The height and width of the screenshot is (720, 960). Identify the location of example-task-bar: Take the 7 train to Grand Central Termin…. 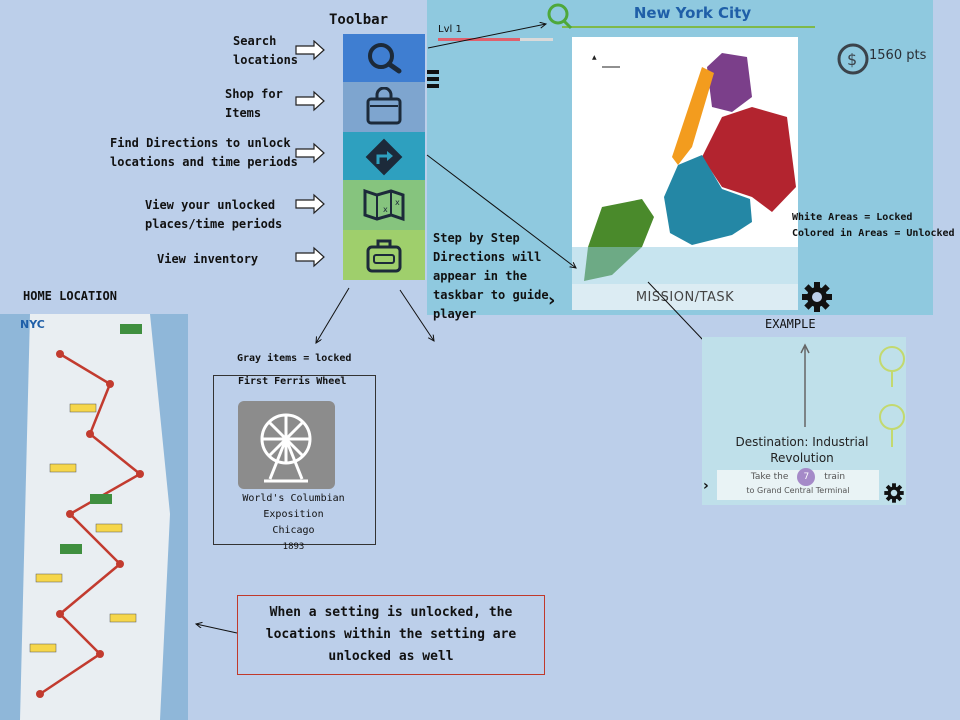
(798, 484).